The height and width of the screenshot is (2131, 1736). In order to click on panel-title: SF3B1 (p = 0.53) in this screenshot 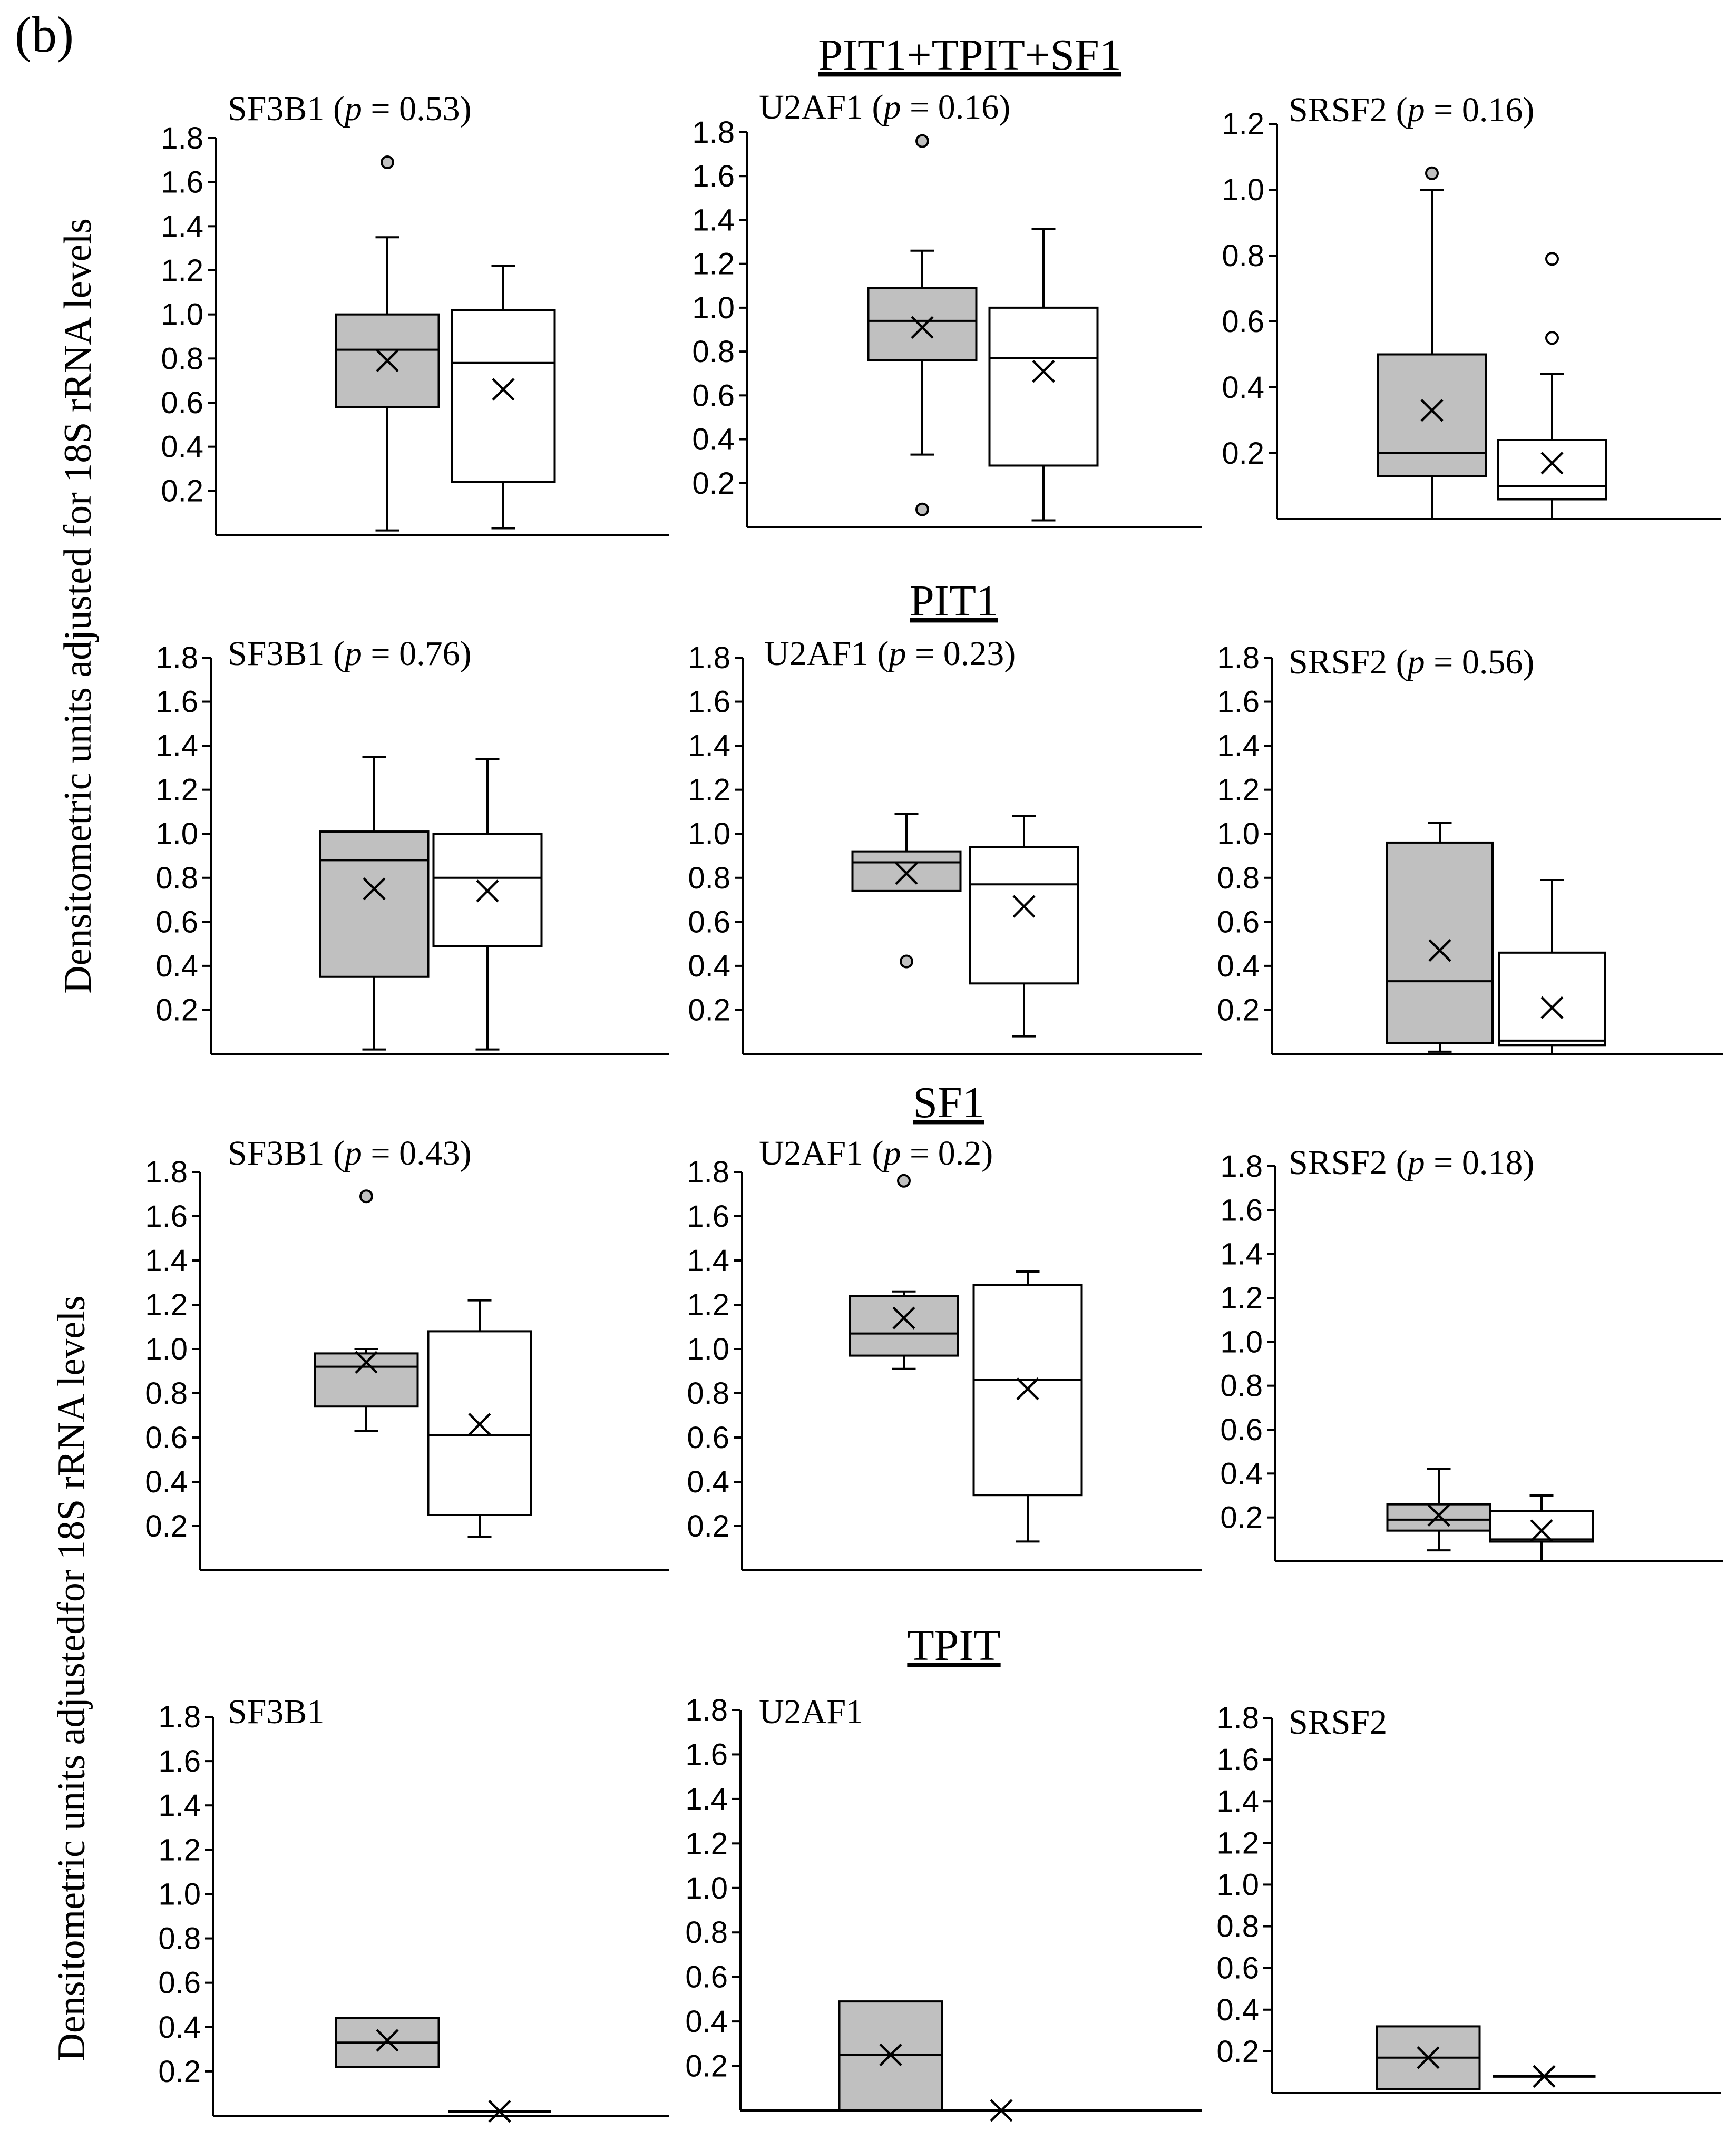, I will do `click(350, 109)`.